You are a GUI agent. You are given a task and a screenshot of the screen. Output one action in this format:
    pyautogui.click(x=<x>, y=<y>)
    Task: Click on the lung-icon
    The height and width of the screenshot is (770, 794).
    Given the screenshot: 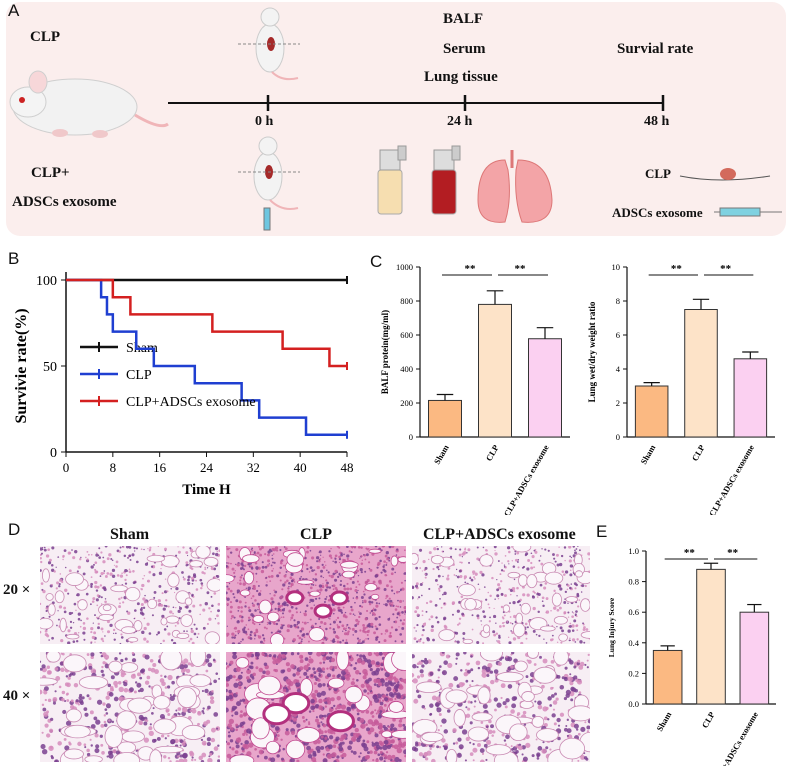 What is the action you would take?
    pyautogui.click(x=515, y=186)
    